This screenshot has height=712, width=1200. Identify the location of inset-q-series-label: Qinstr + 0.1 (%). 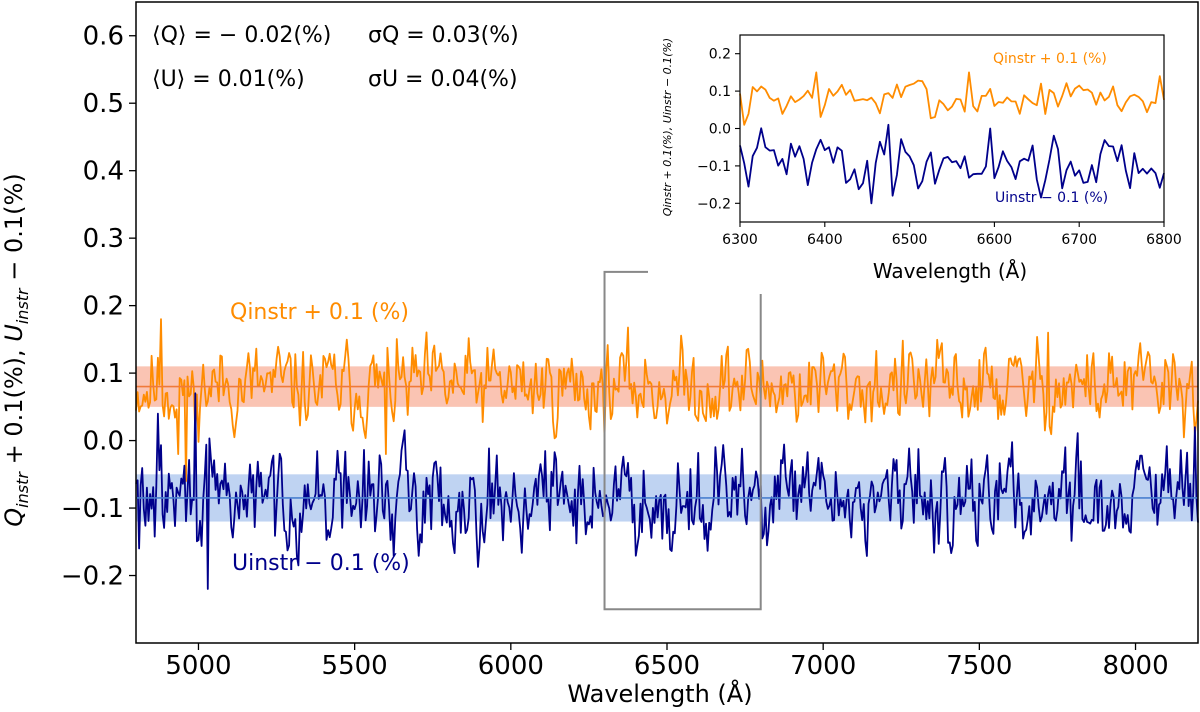
(1050, 59).